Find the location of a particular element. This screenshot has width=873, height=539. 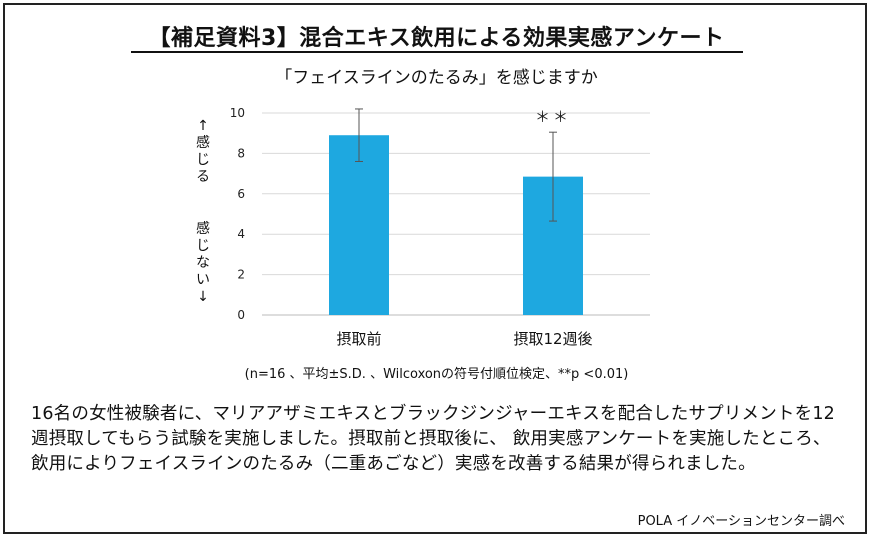

chart-title: 「フェイスラインのたるみ」を感じますか is located at coordinates (436, 78).